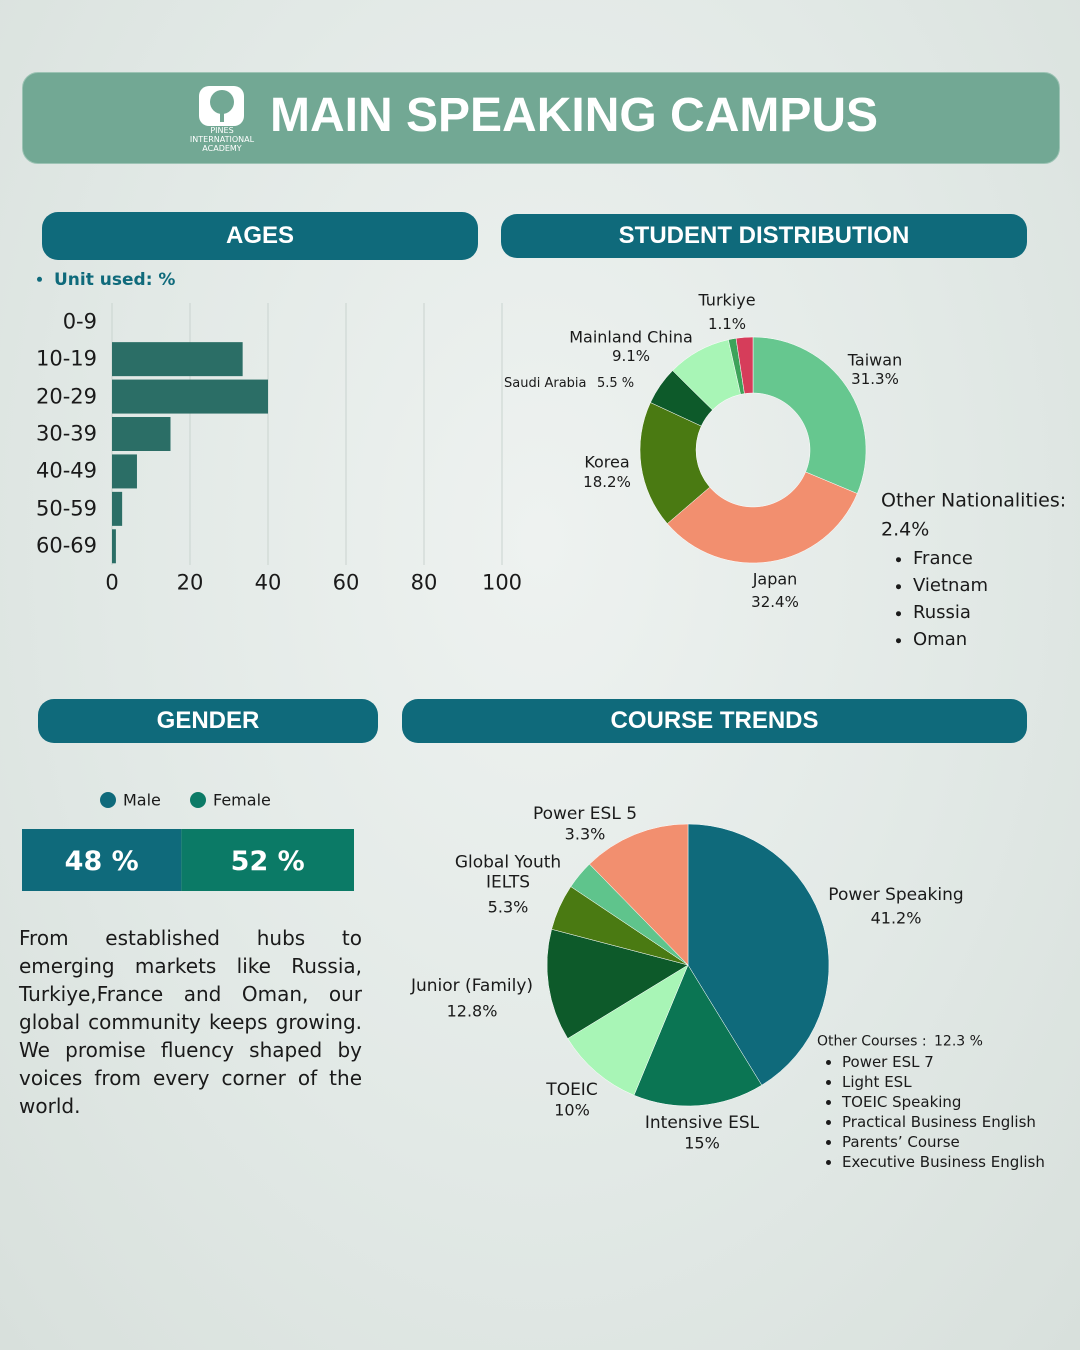 The image size is (1080, 1350). Describe the element at coordinates (502, 582) in the screenshot. I see `x-tick-label: 100` at that location.